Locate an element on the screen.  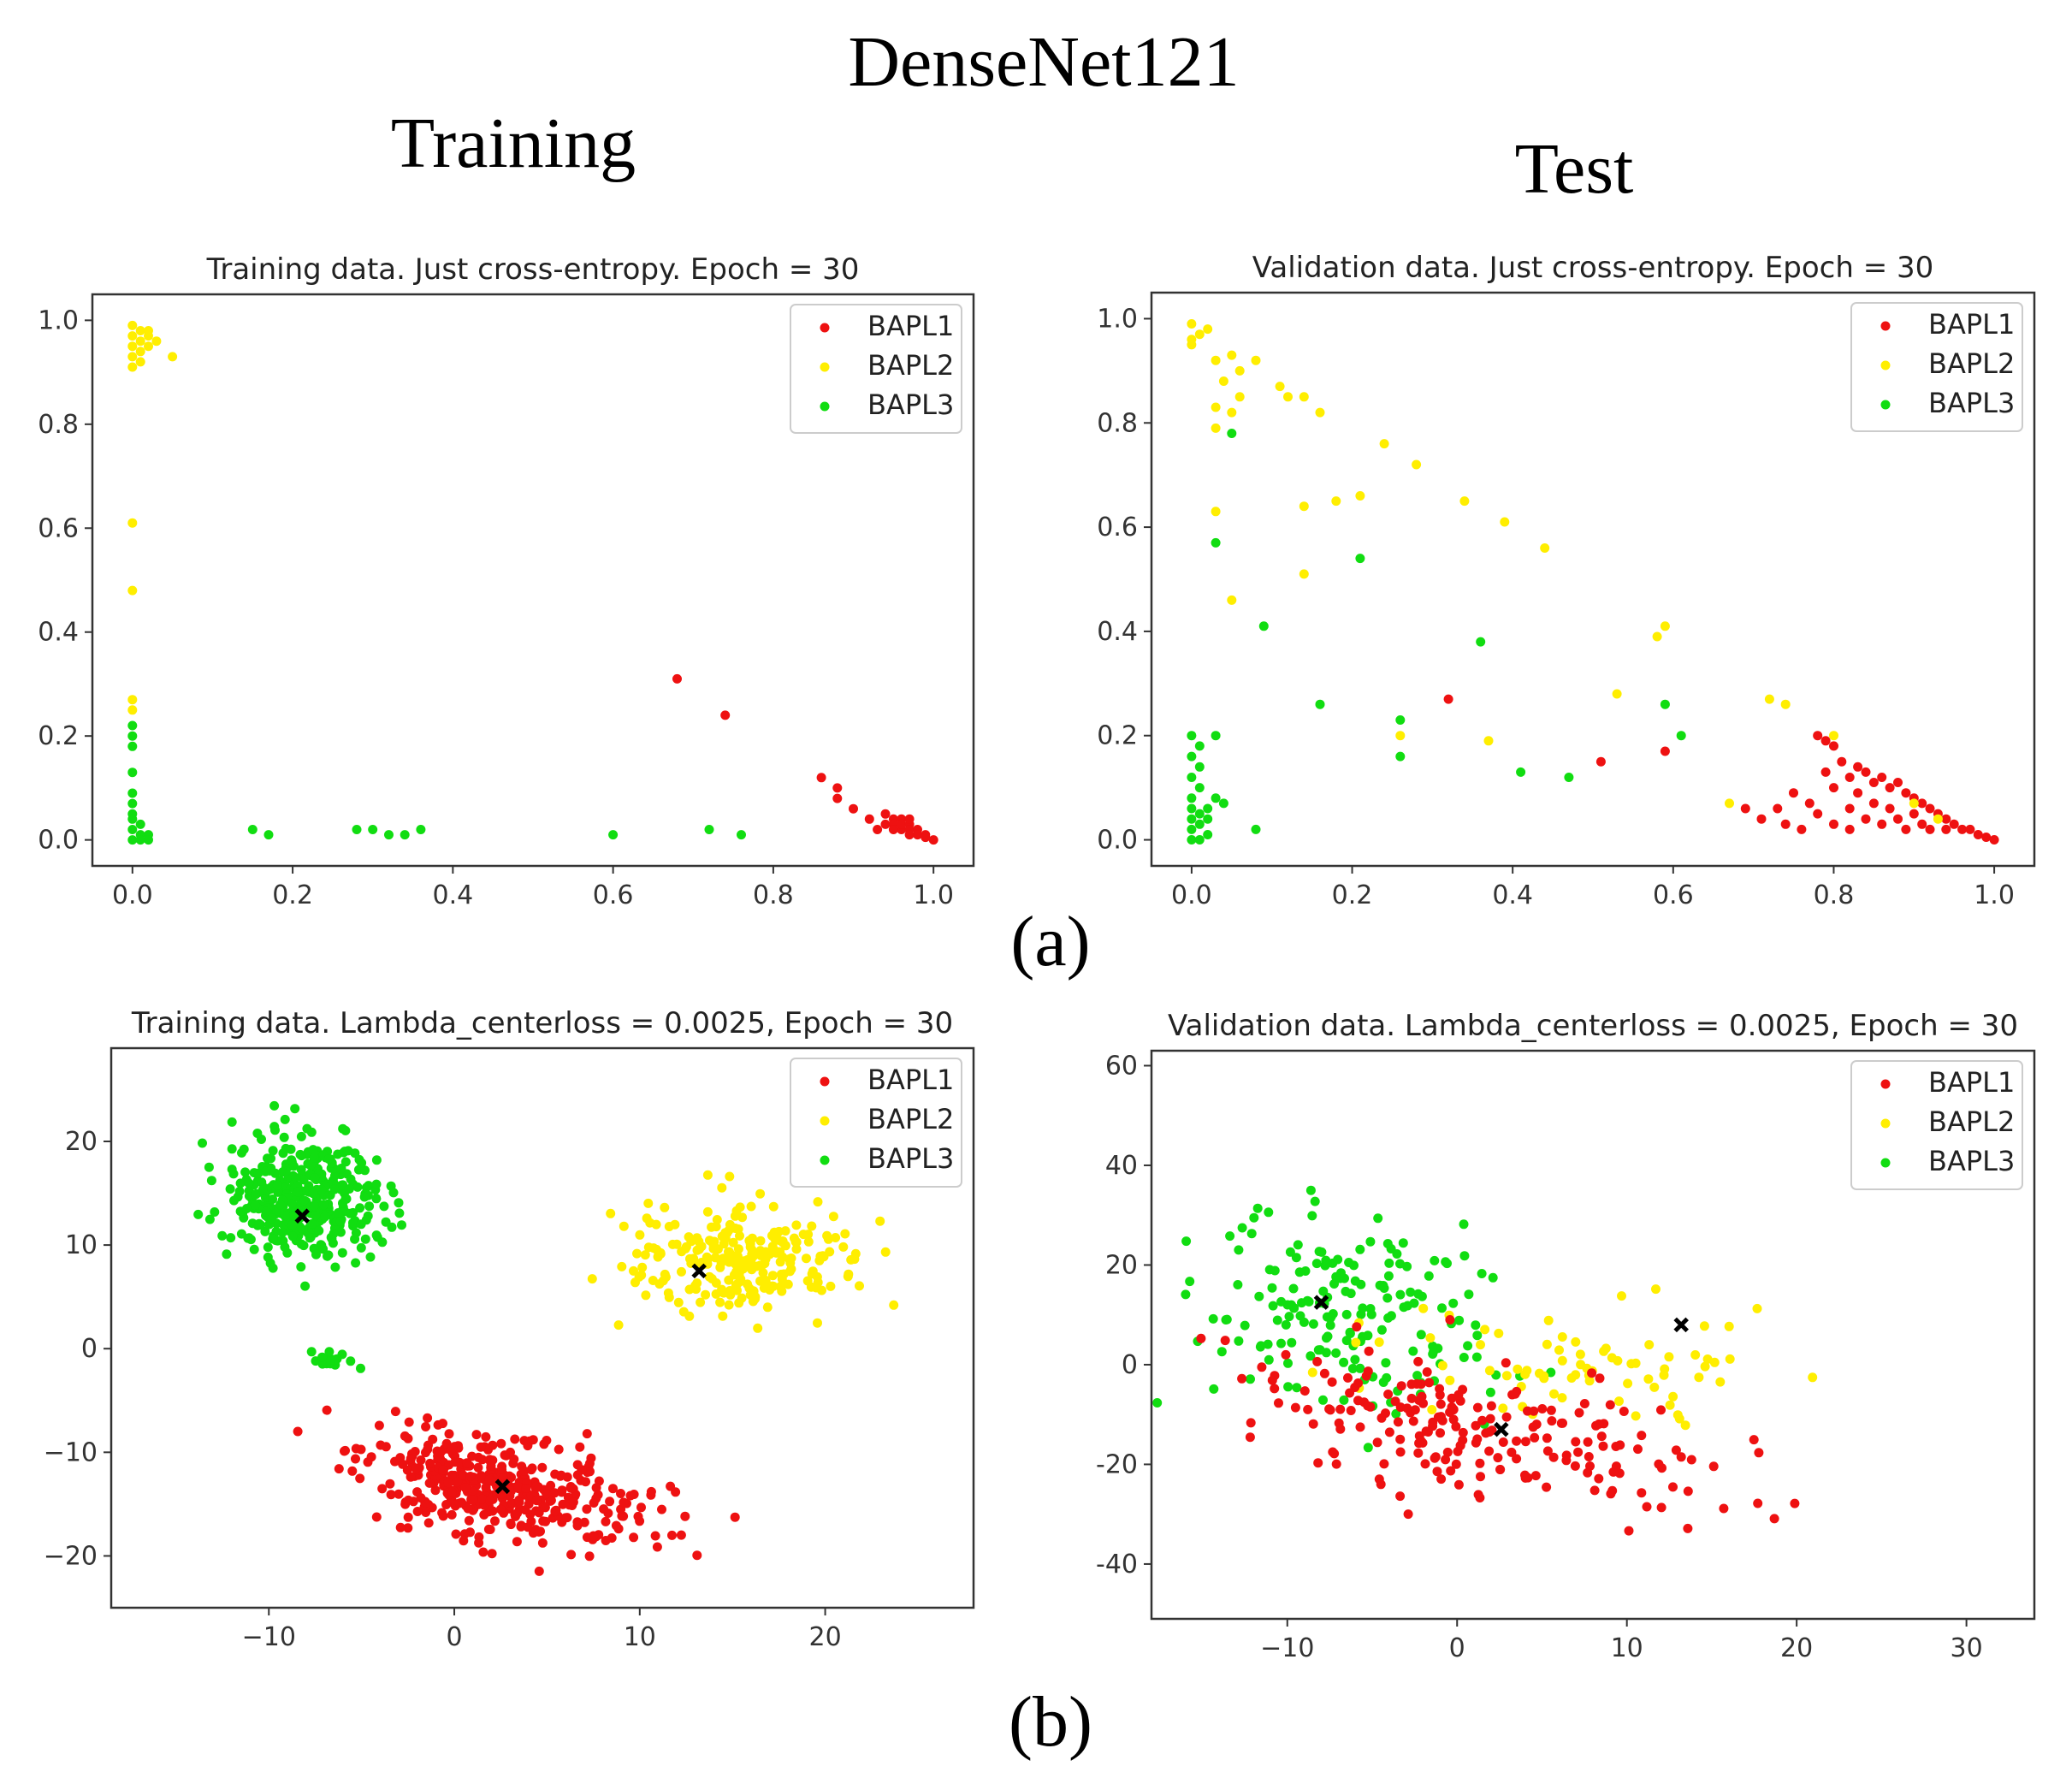
x-tick-label: −10 is located at coordinates (269, 1637).